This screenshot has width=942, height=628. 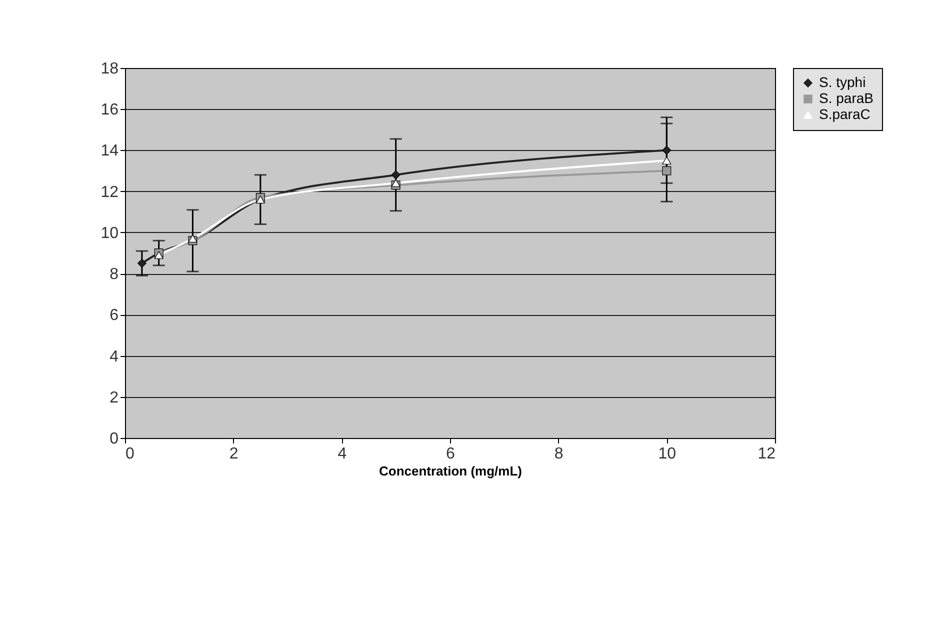 What do you see at coordinates (451, 454) in the screenshot?
I see `x-tick-label: 6` at bounding box center [451, 454].